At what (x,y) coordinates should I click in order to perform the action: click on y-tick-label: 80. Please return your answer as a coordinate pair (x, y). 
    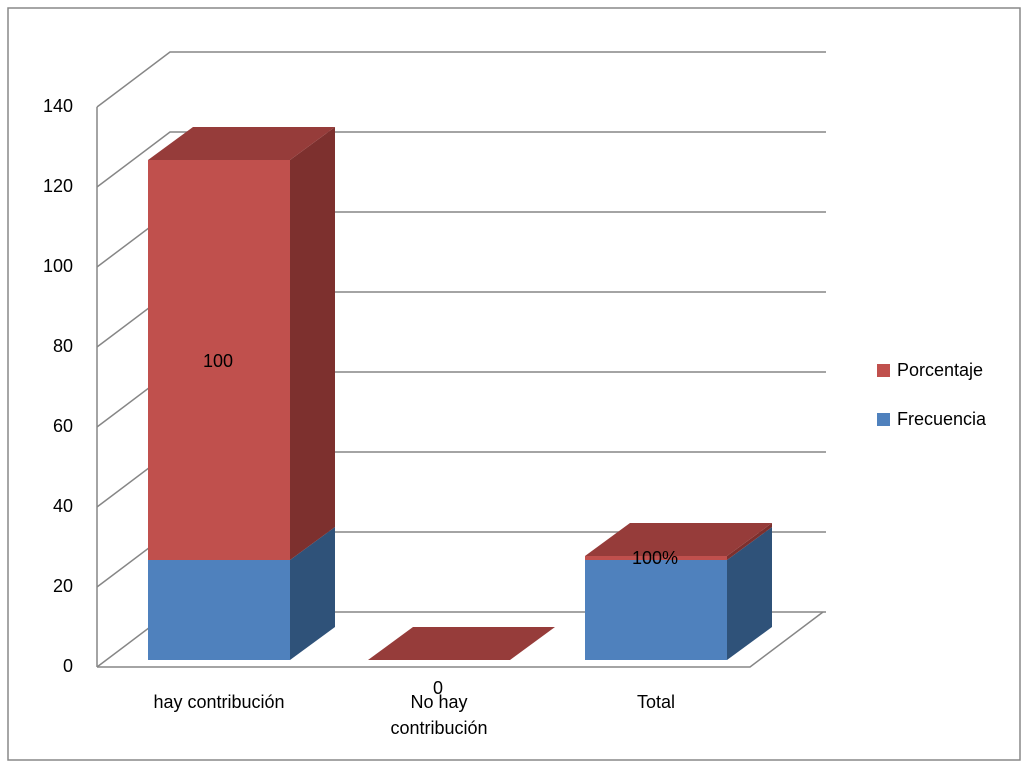
    Looking at the image, I should click on (63, 346).